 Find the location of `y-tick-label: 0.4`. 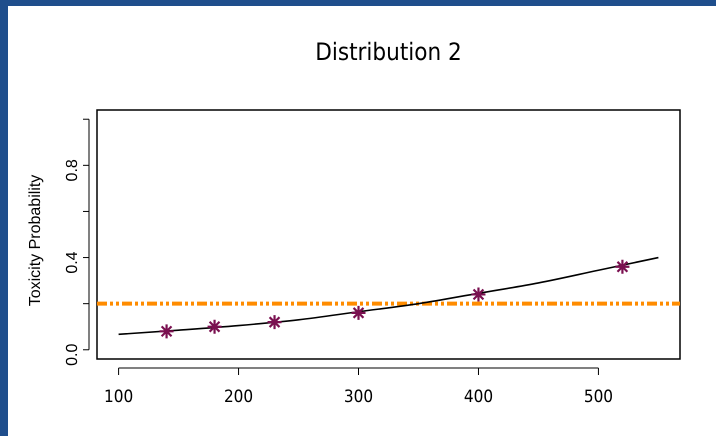

y-tick-label: 0.4 is located at coordinates (72, 262).